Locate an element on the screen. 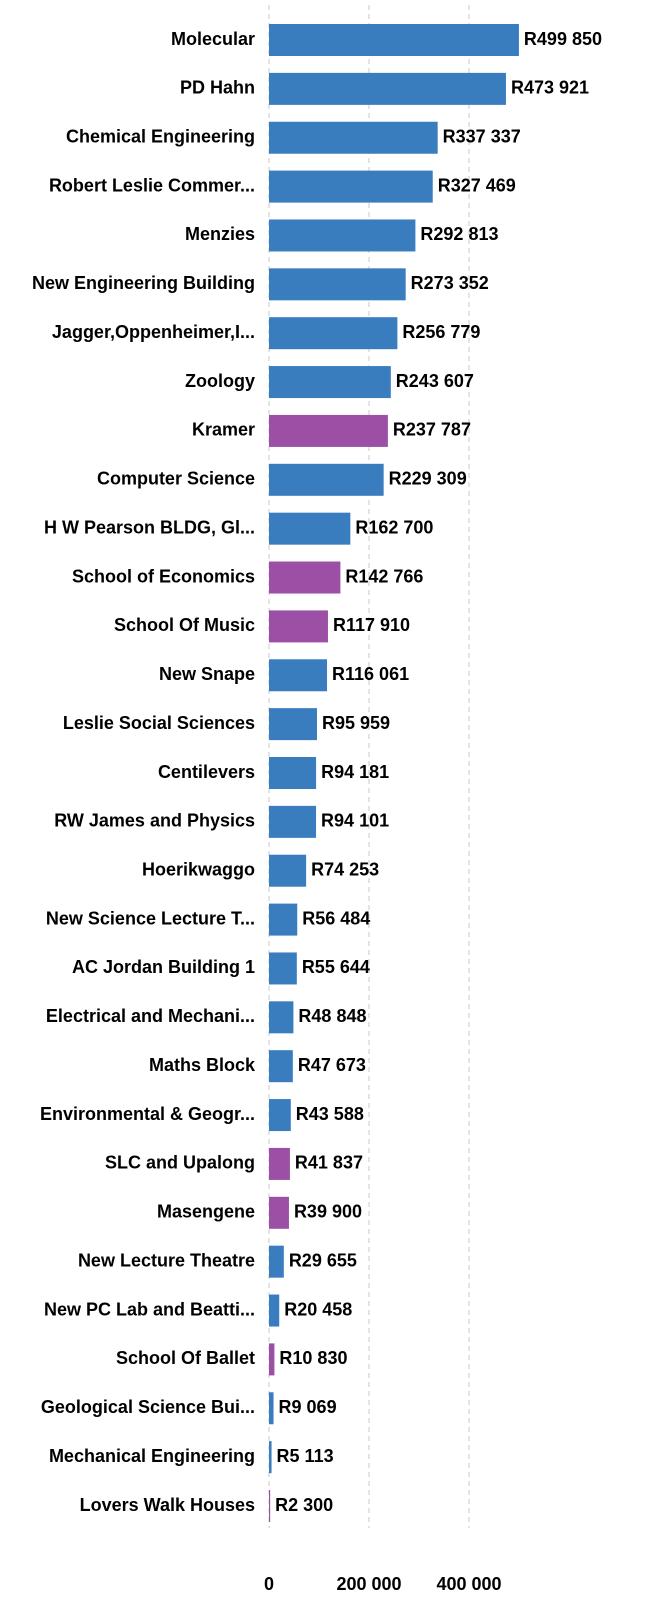 The image size is (645, 1623). value-label: R237 787 is located at coordinates (432, 430).